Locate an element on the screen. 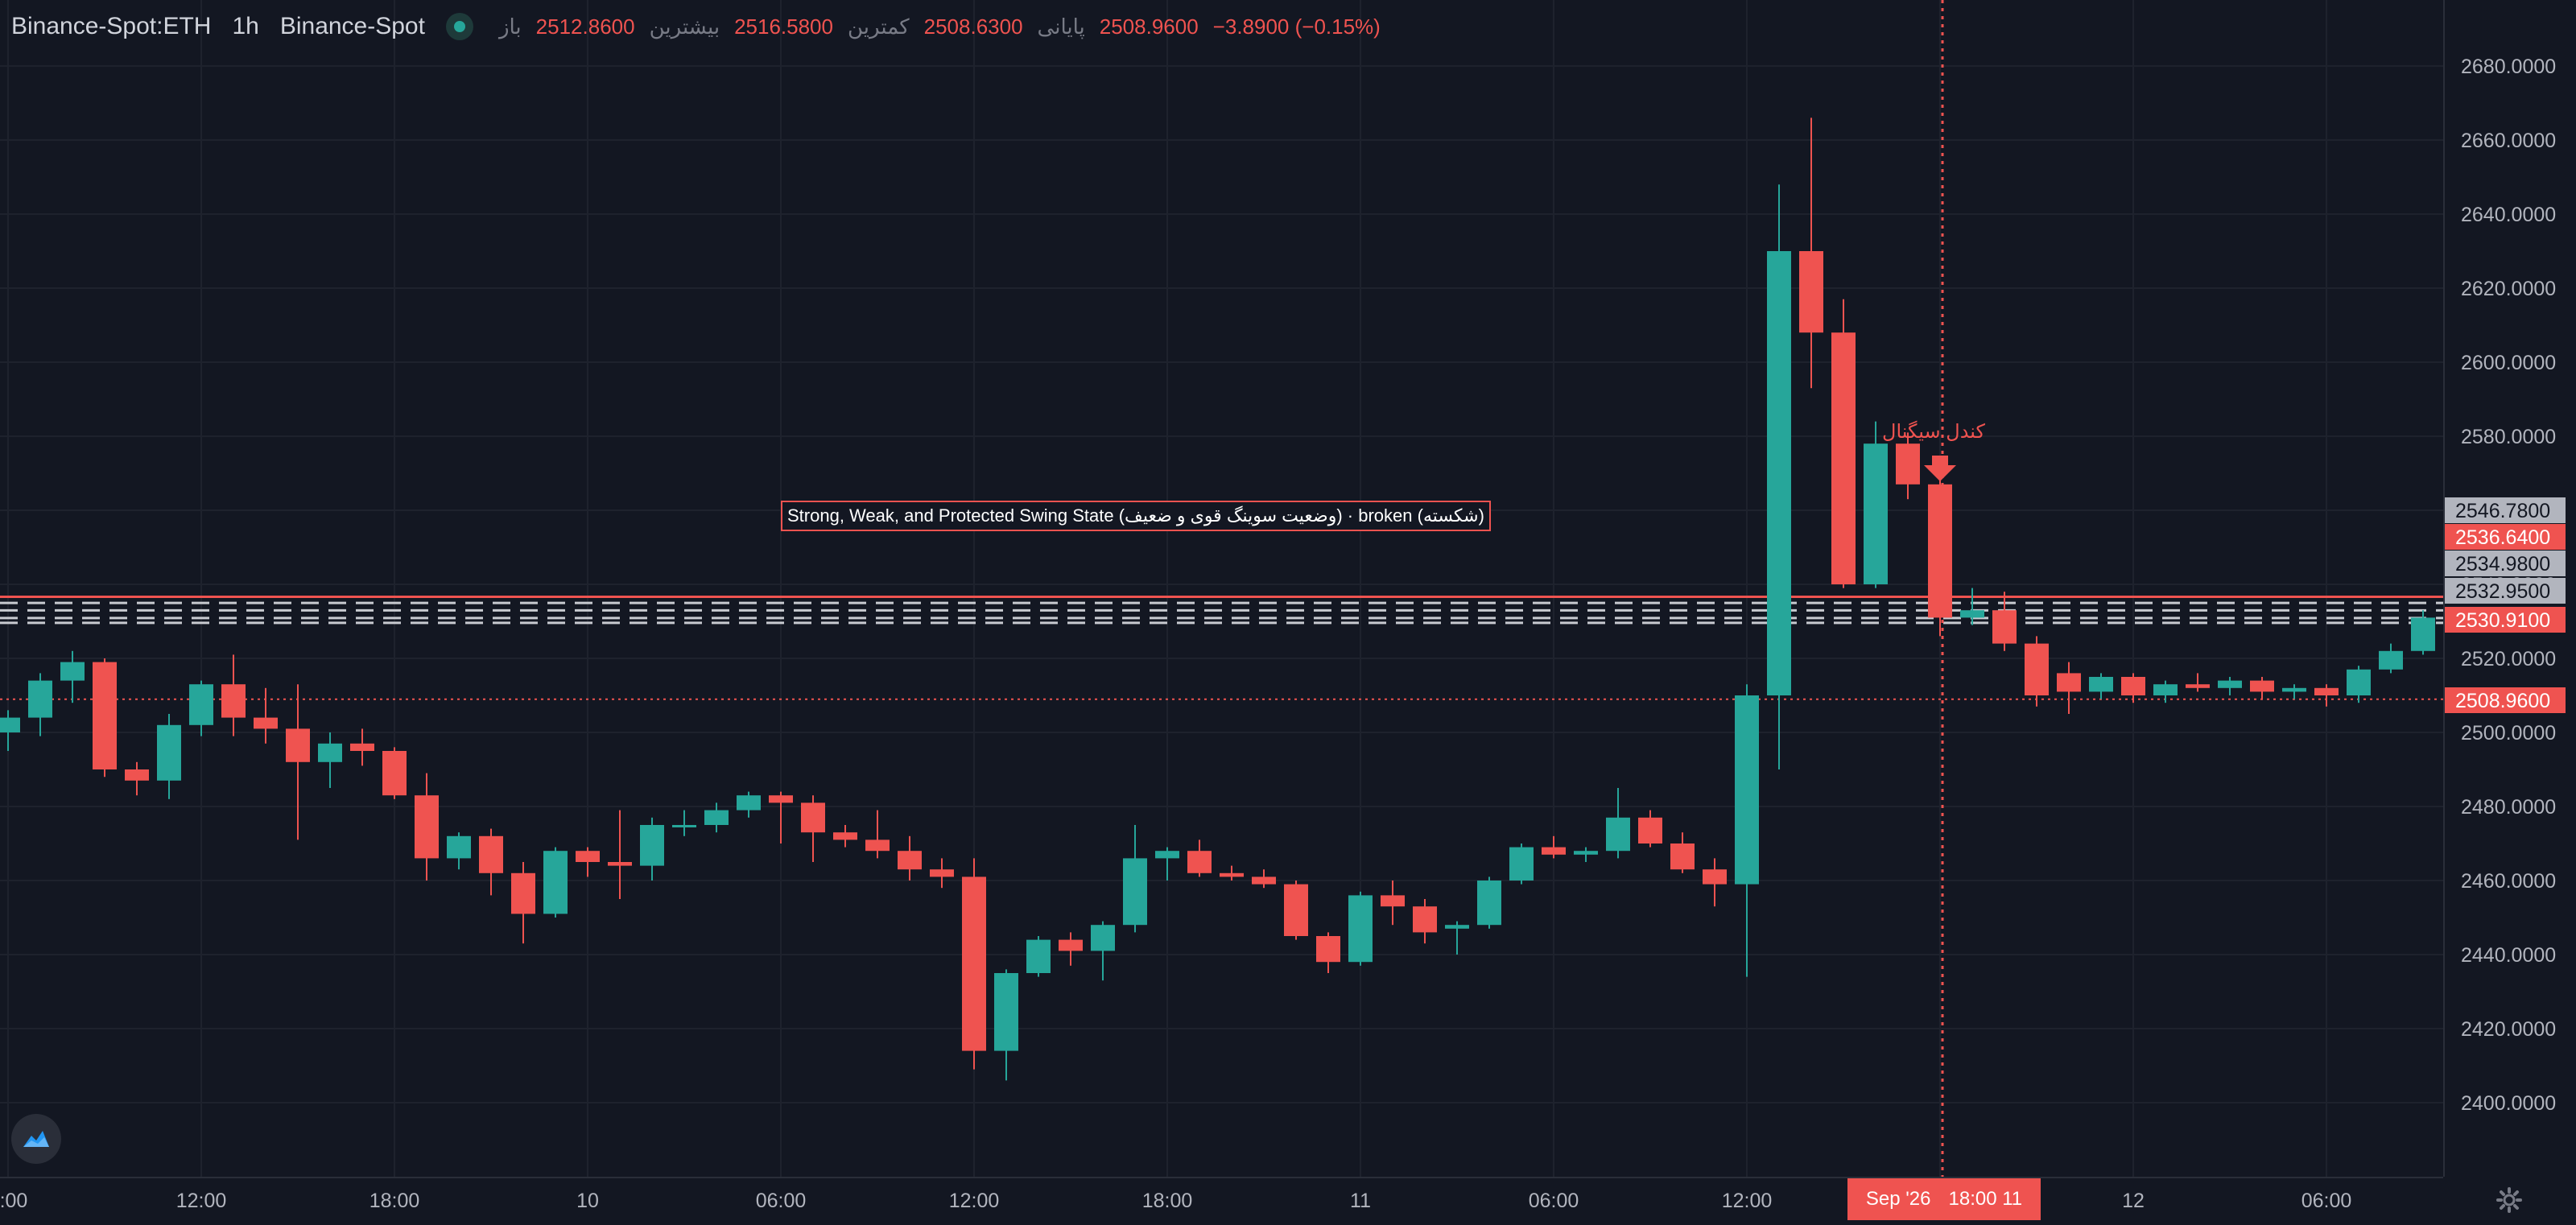  price-tick-label: 2440.0000 is located at coordinates (2508, 955).